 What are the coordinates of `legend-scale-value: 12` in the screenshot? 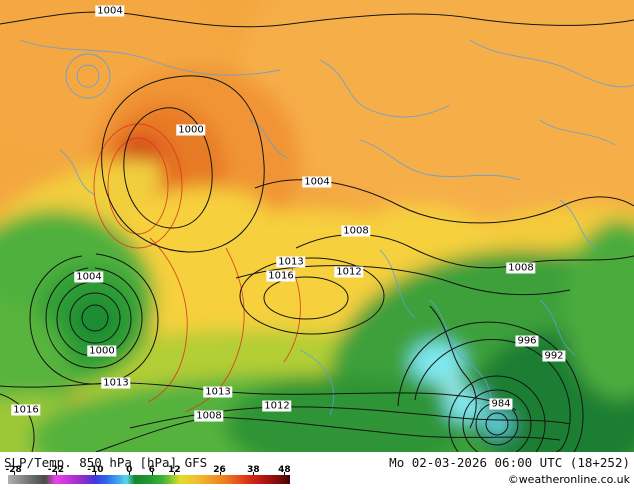 It's located at (174, 470).